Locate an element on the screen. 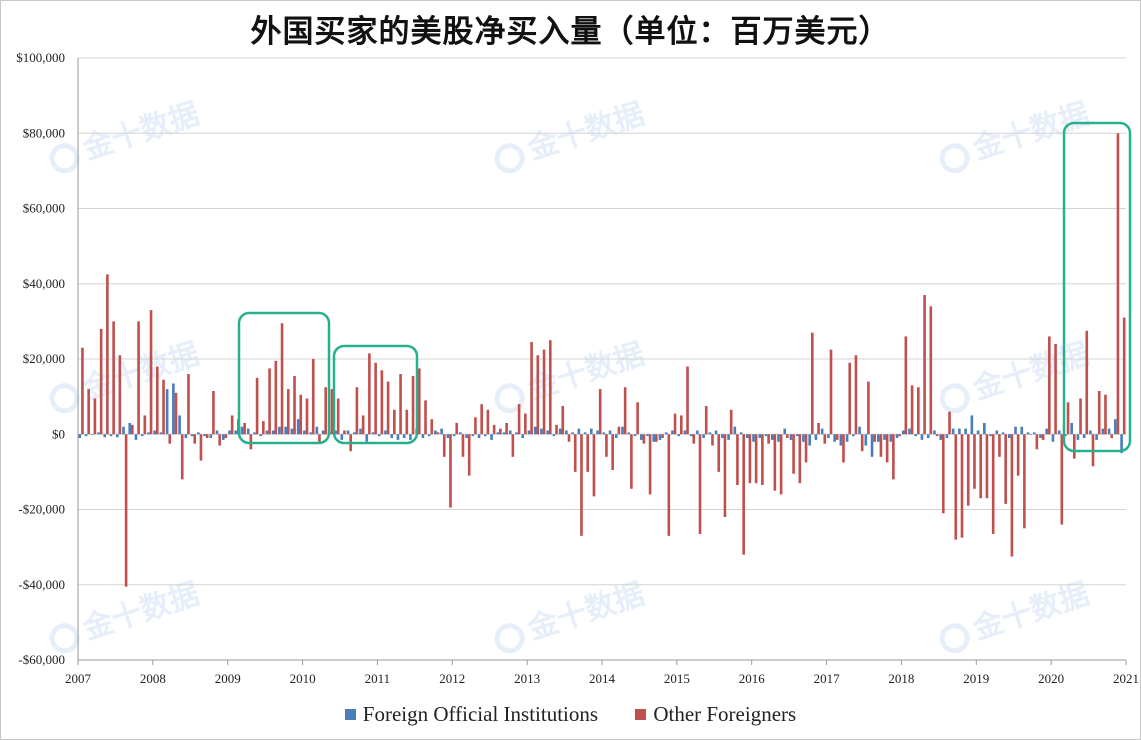  x-tick-label: 2008 is located at coordinates (153, 678).